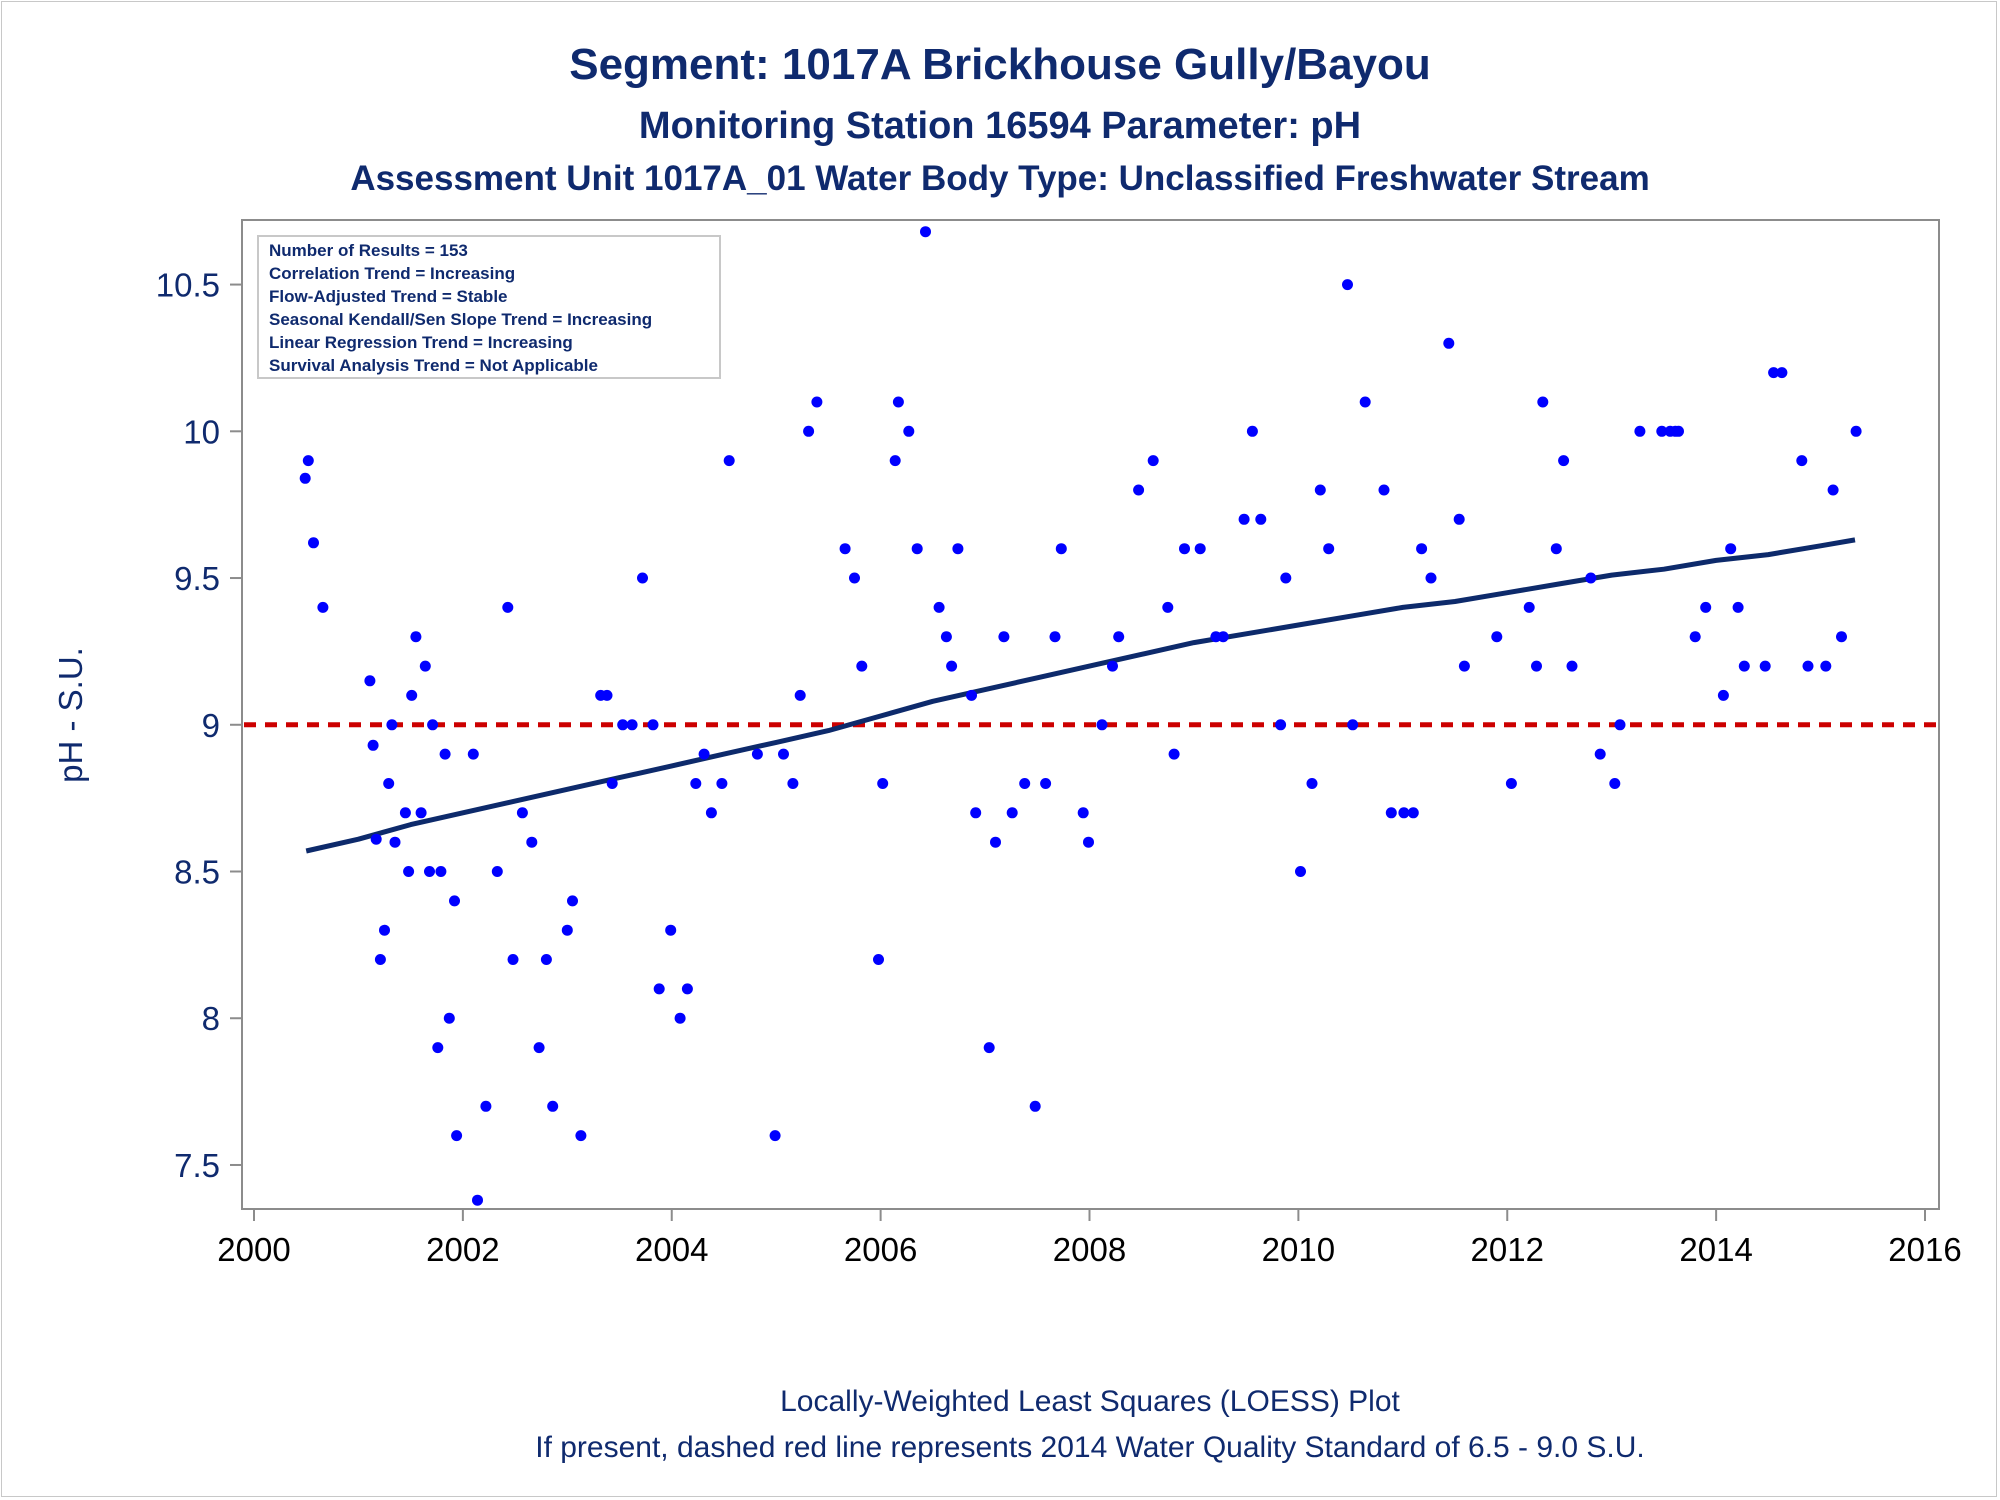 The image size is (2000, 1500). What do you see at coordinates (211, 725) in the screenshot?
I see `y-tick-label: 9` at bounding box center [211, 725].